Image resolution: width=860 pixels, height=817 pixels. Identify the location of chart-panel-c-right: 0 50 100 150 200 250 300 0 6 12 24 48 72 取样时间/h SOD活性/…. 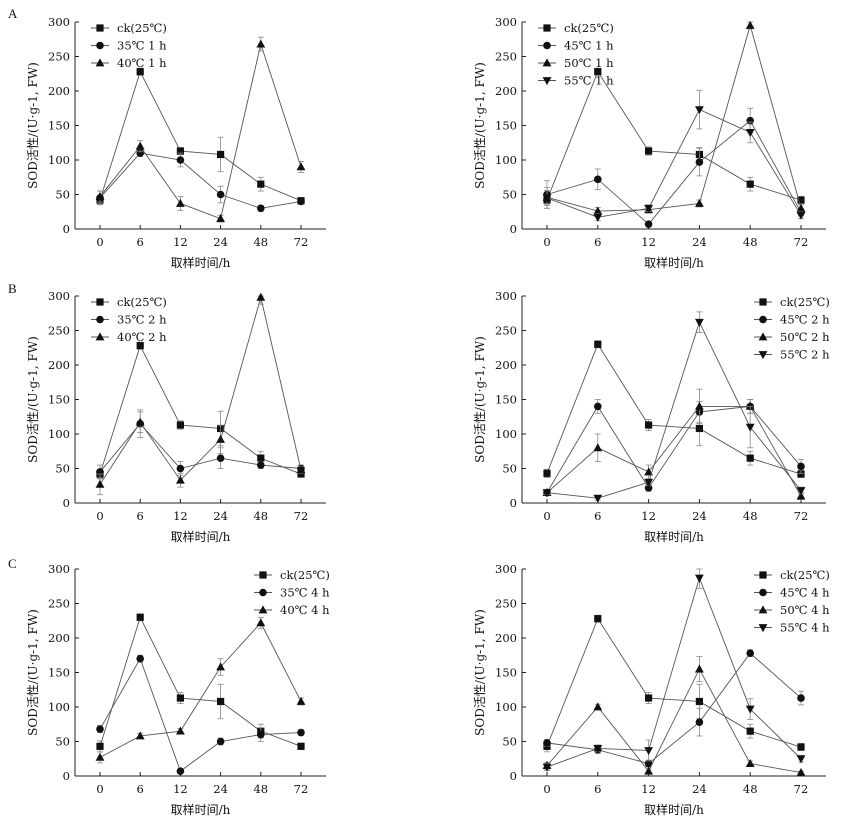
(651, 689).